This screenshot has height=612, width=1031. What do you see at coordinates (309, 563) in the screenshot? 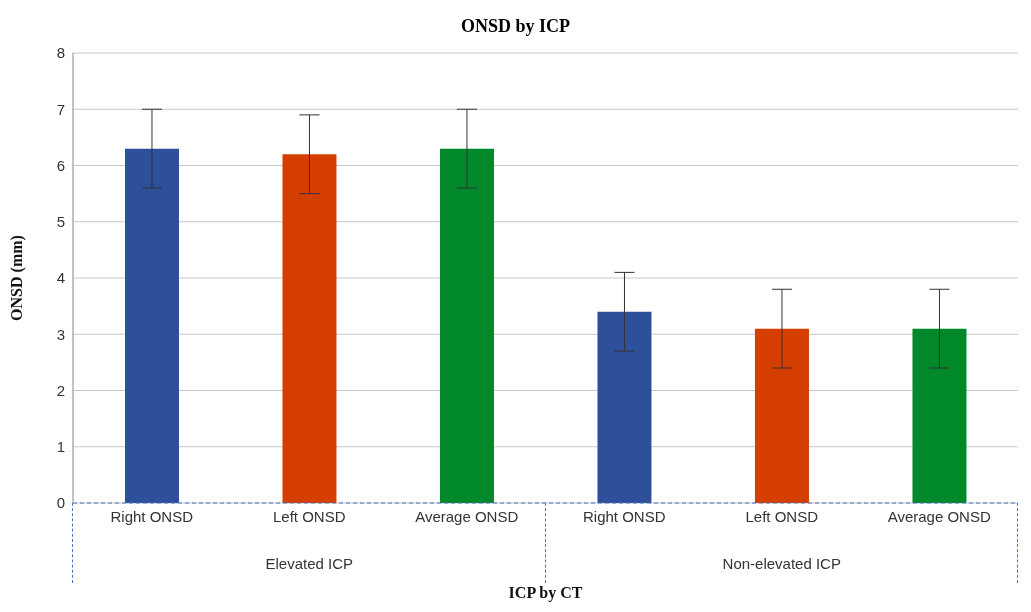
I see `text: Elevated ICP` at bounding box center [309, 563].